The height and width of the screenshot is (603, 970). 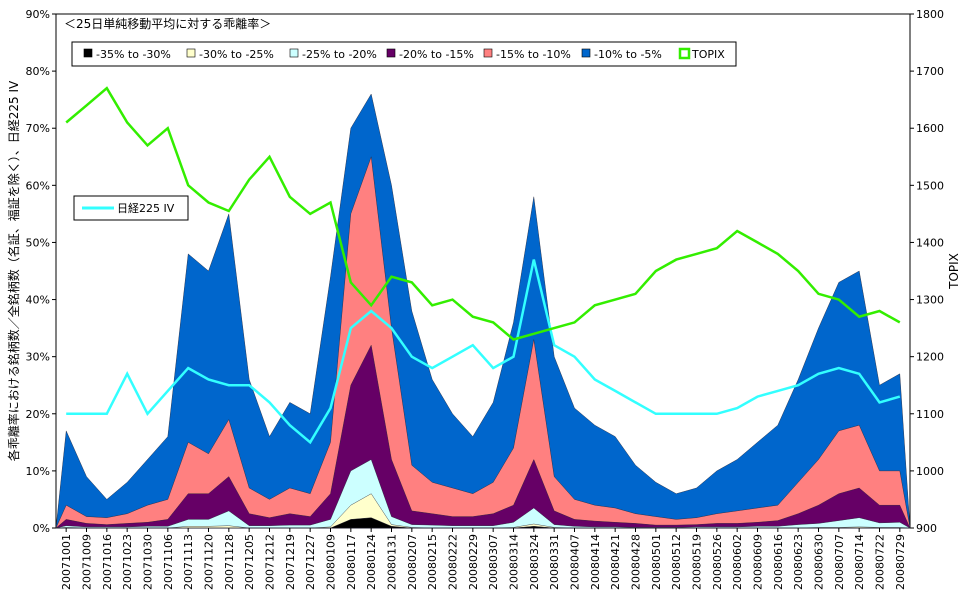 I want to click on legend-swatch-topix, so click(x=684, y=53).